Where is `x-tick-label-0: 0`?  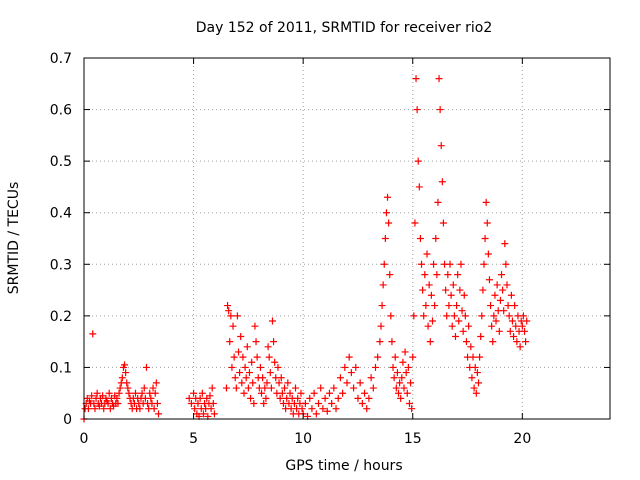
x-tick-label-0: 0 is located at coordinates (84, 439).